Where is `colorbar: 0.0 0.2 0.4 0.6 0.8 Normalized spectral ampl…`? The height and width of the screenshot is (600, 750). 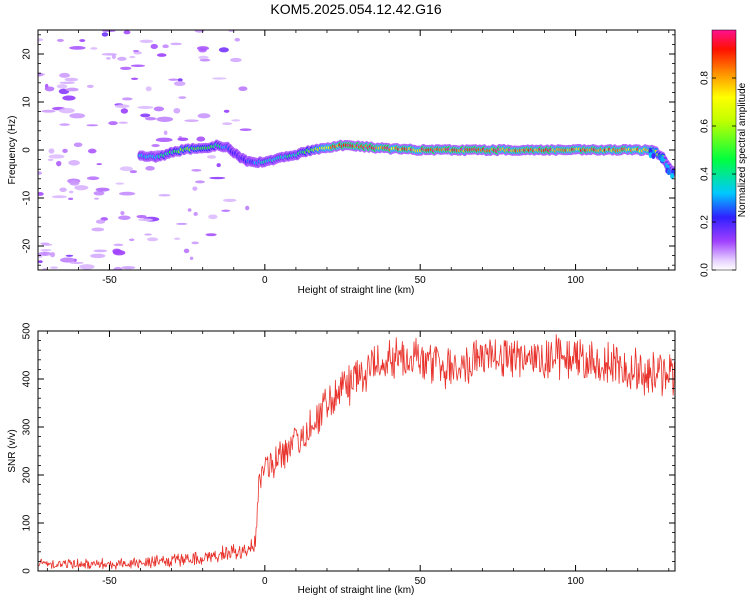 colorbar: 0.0 0.2 0.4 0.6 0.8 Normalized spectral ampl… is located at coordinates (724, 153).